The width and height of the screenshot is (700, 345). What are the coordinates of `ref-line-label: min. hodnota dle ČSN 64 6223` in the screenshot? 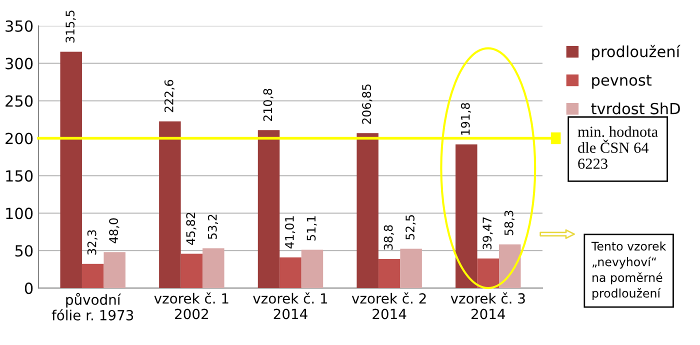 It's located at (618, 147).